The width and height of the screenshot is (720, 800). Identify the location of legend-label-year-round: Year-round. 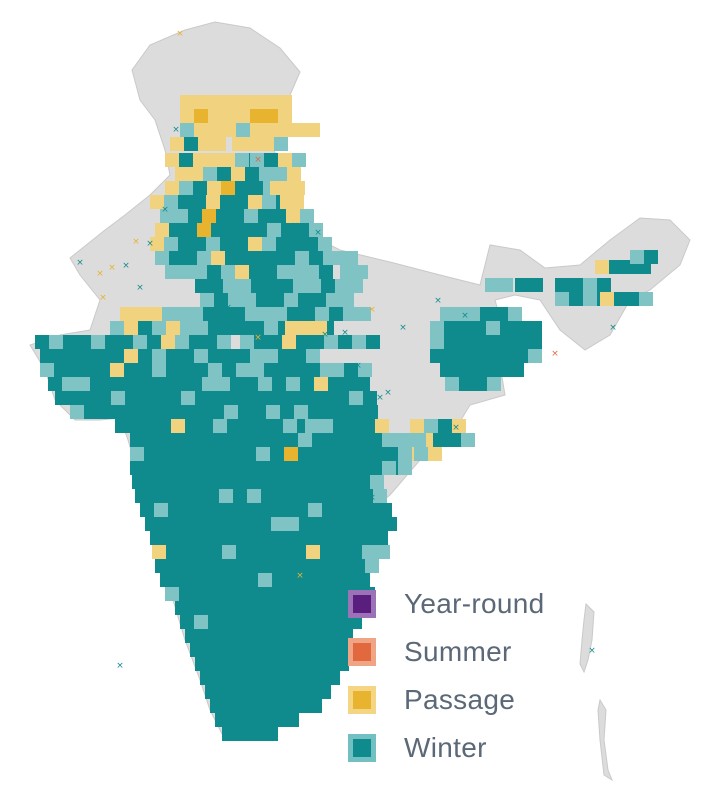
(474, 603).